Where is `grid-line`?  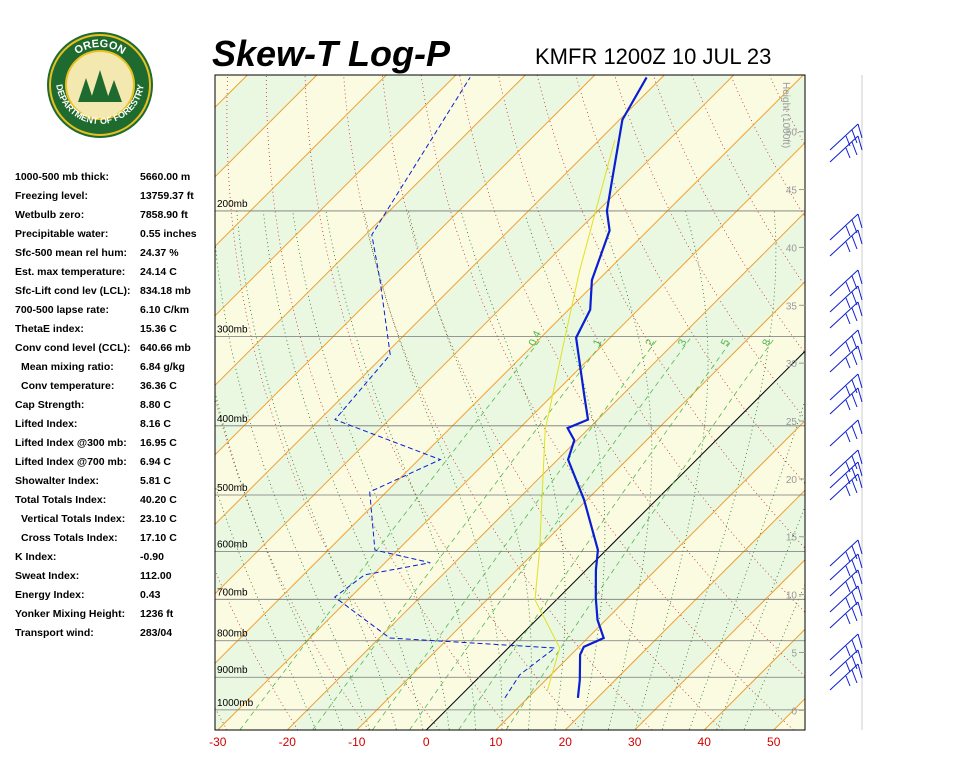
grid-line is located at coordinates (650, 575).